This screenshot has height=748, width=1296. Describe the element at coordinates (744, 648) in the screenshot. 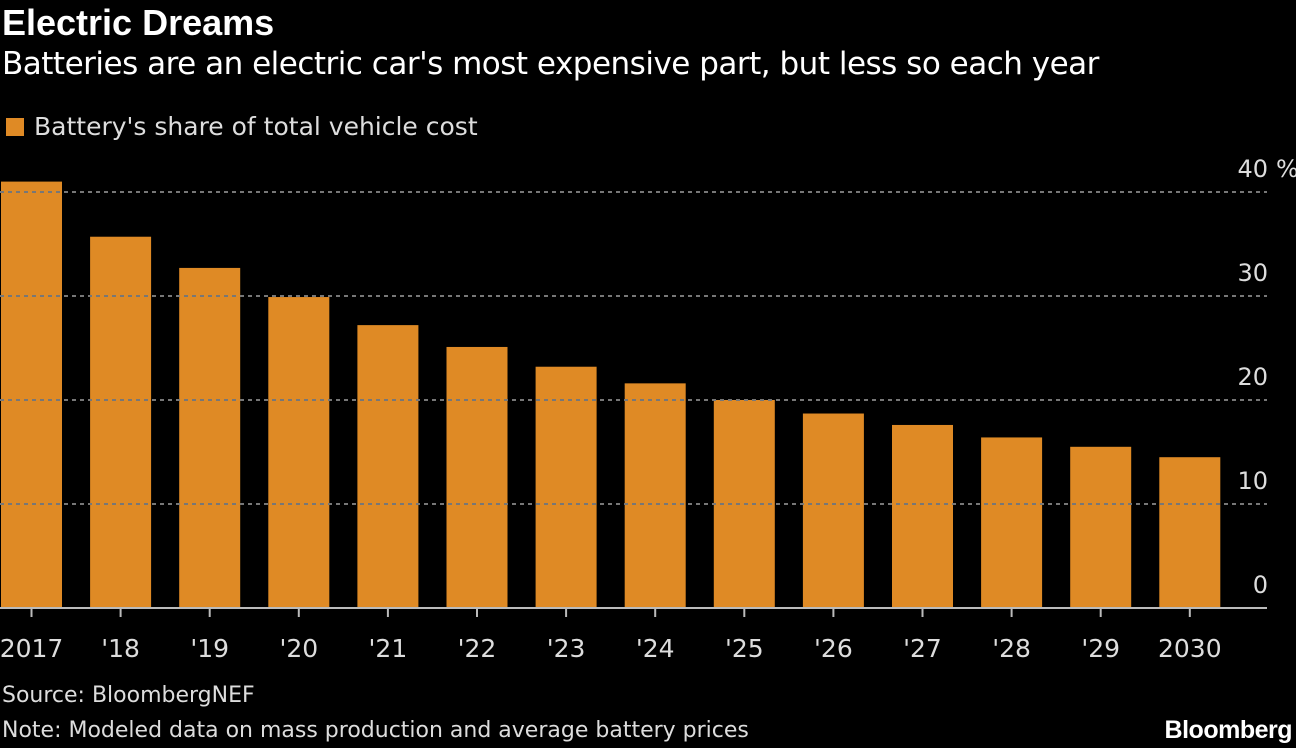

I see `x-tick-label: '25` at that location.